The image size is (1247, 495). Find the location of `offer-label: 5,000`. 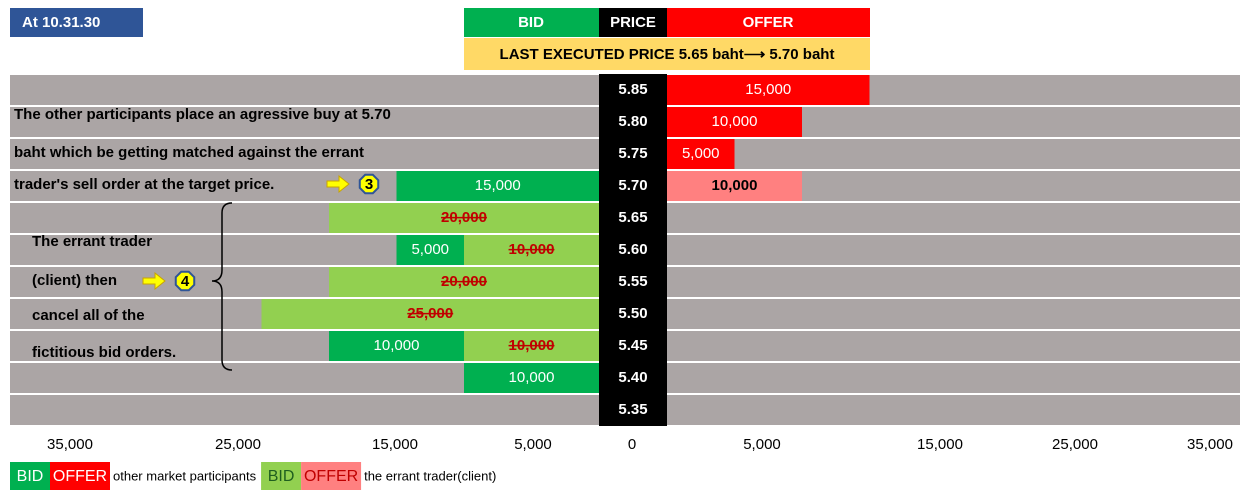

offer-label: 5,000 is located at coordinates (701, 153).